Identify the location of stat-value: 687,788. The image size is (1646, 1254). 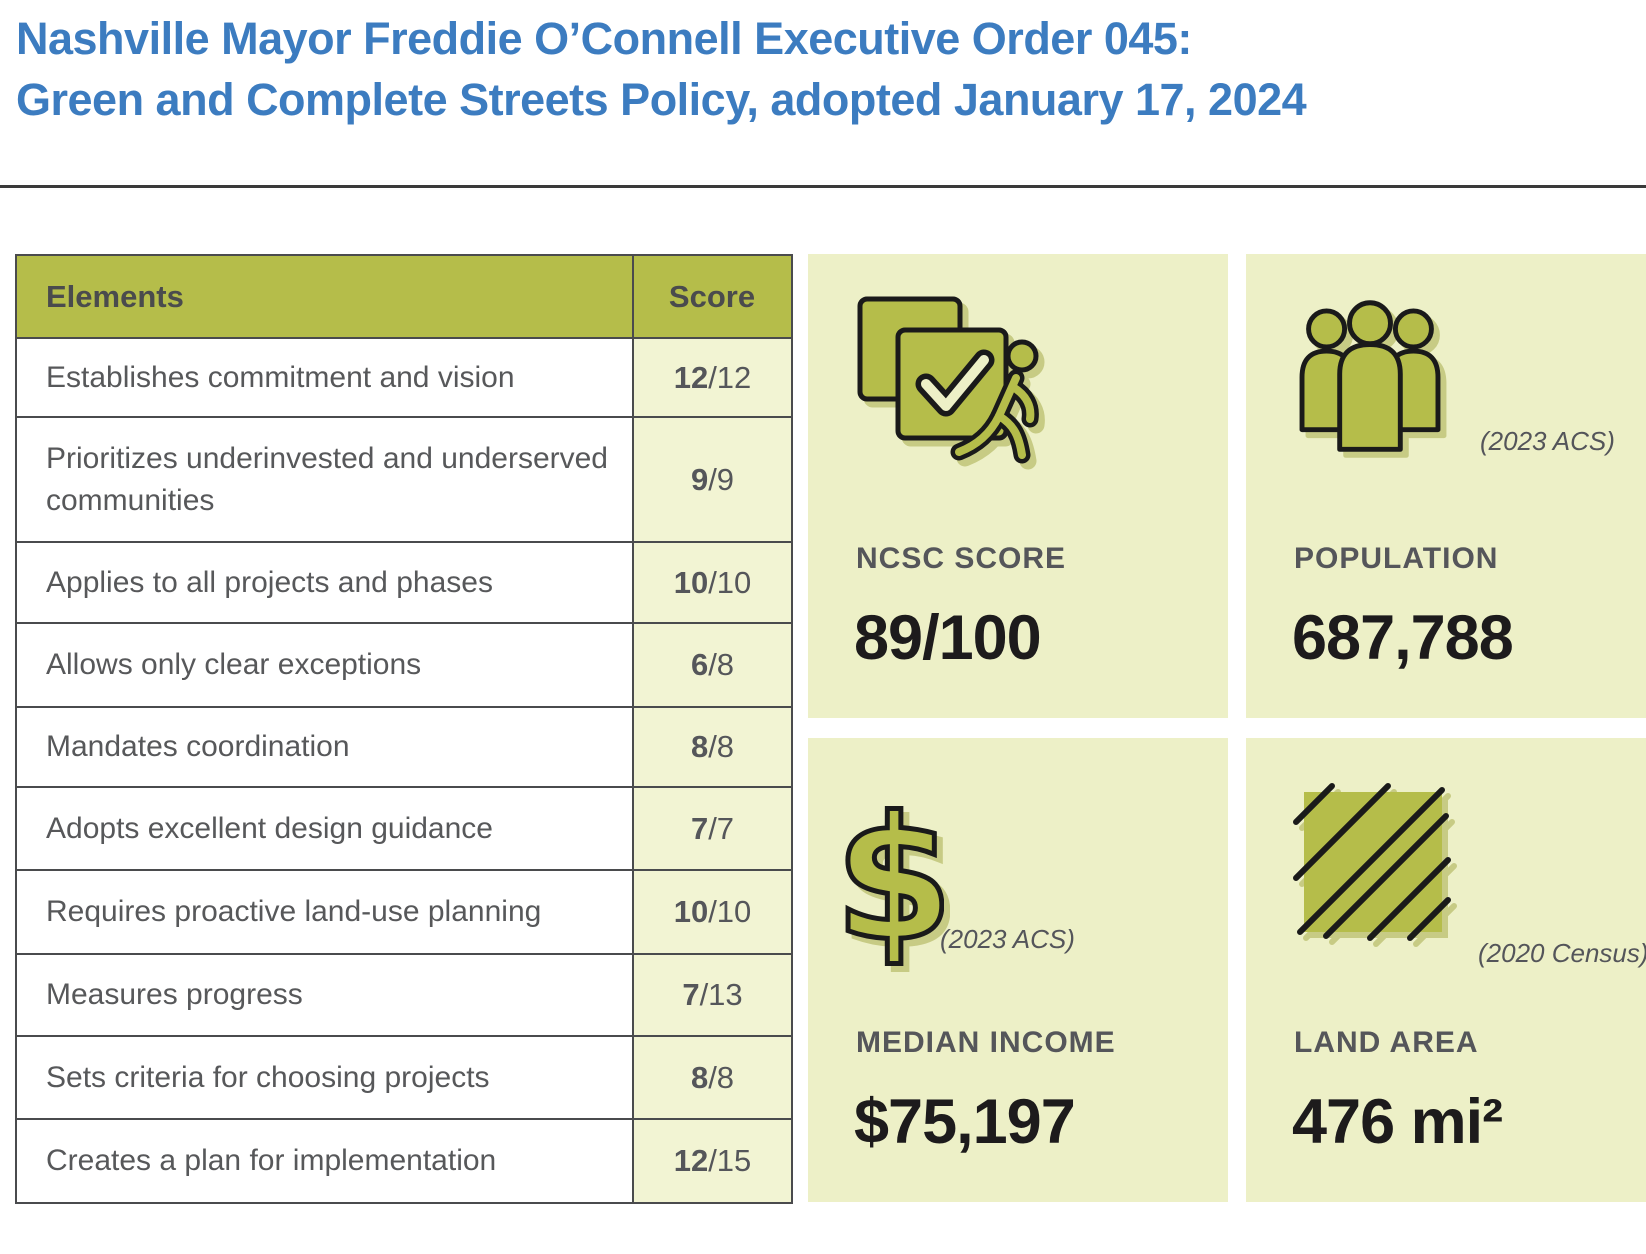
(1403, 638).